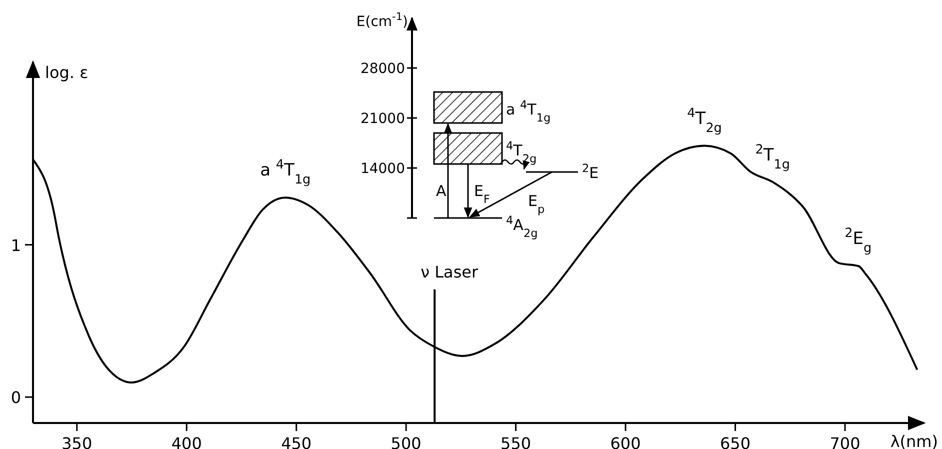  I want to click on annotation: A, so click(441, 191).